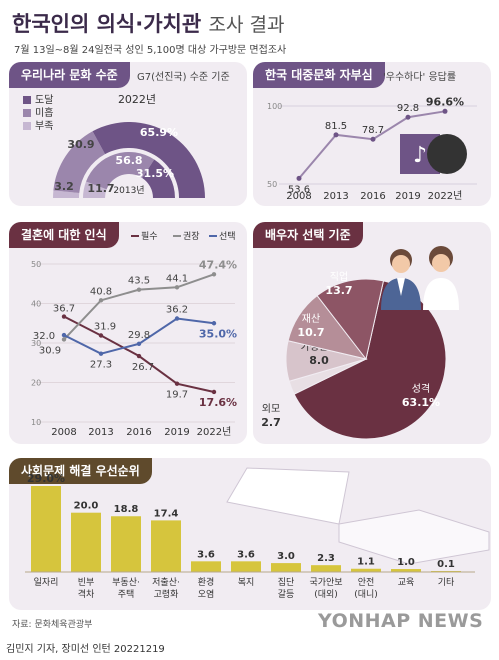 The width and height of the screenshot is (499, 660). I want to click on priority-category-8-1: 국가안보, so click(325, 582).